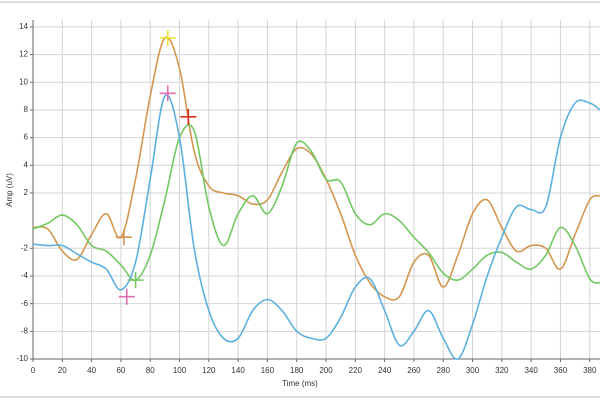  Describe the element at coordinates (473, 370) in the screenshot. I see `x-tick-label: 300` at that location.